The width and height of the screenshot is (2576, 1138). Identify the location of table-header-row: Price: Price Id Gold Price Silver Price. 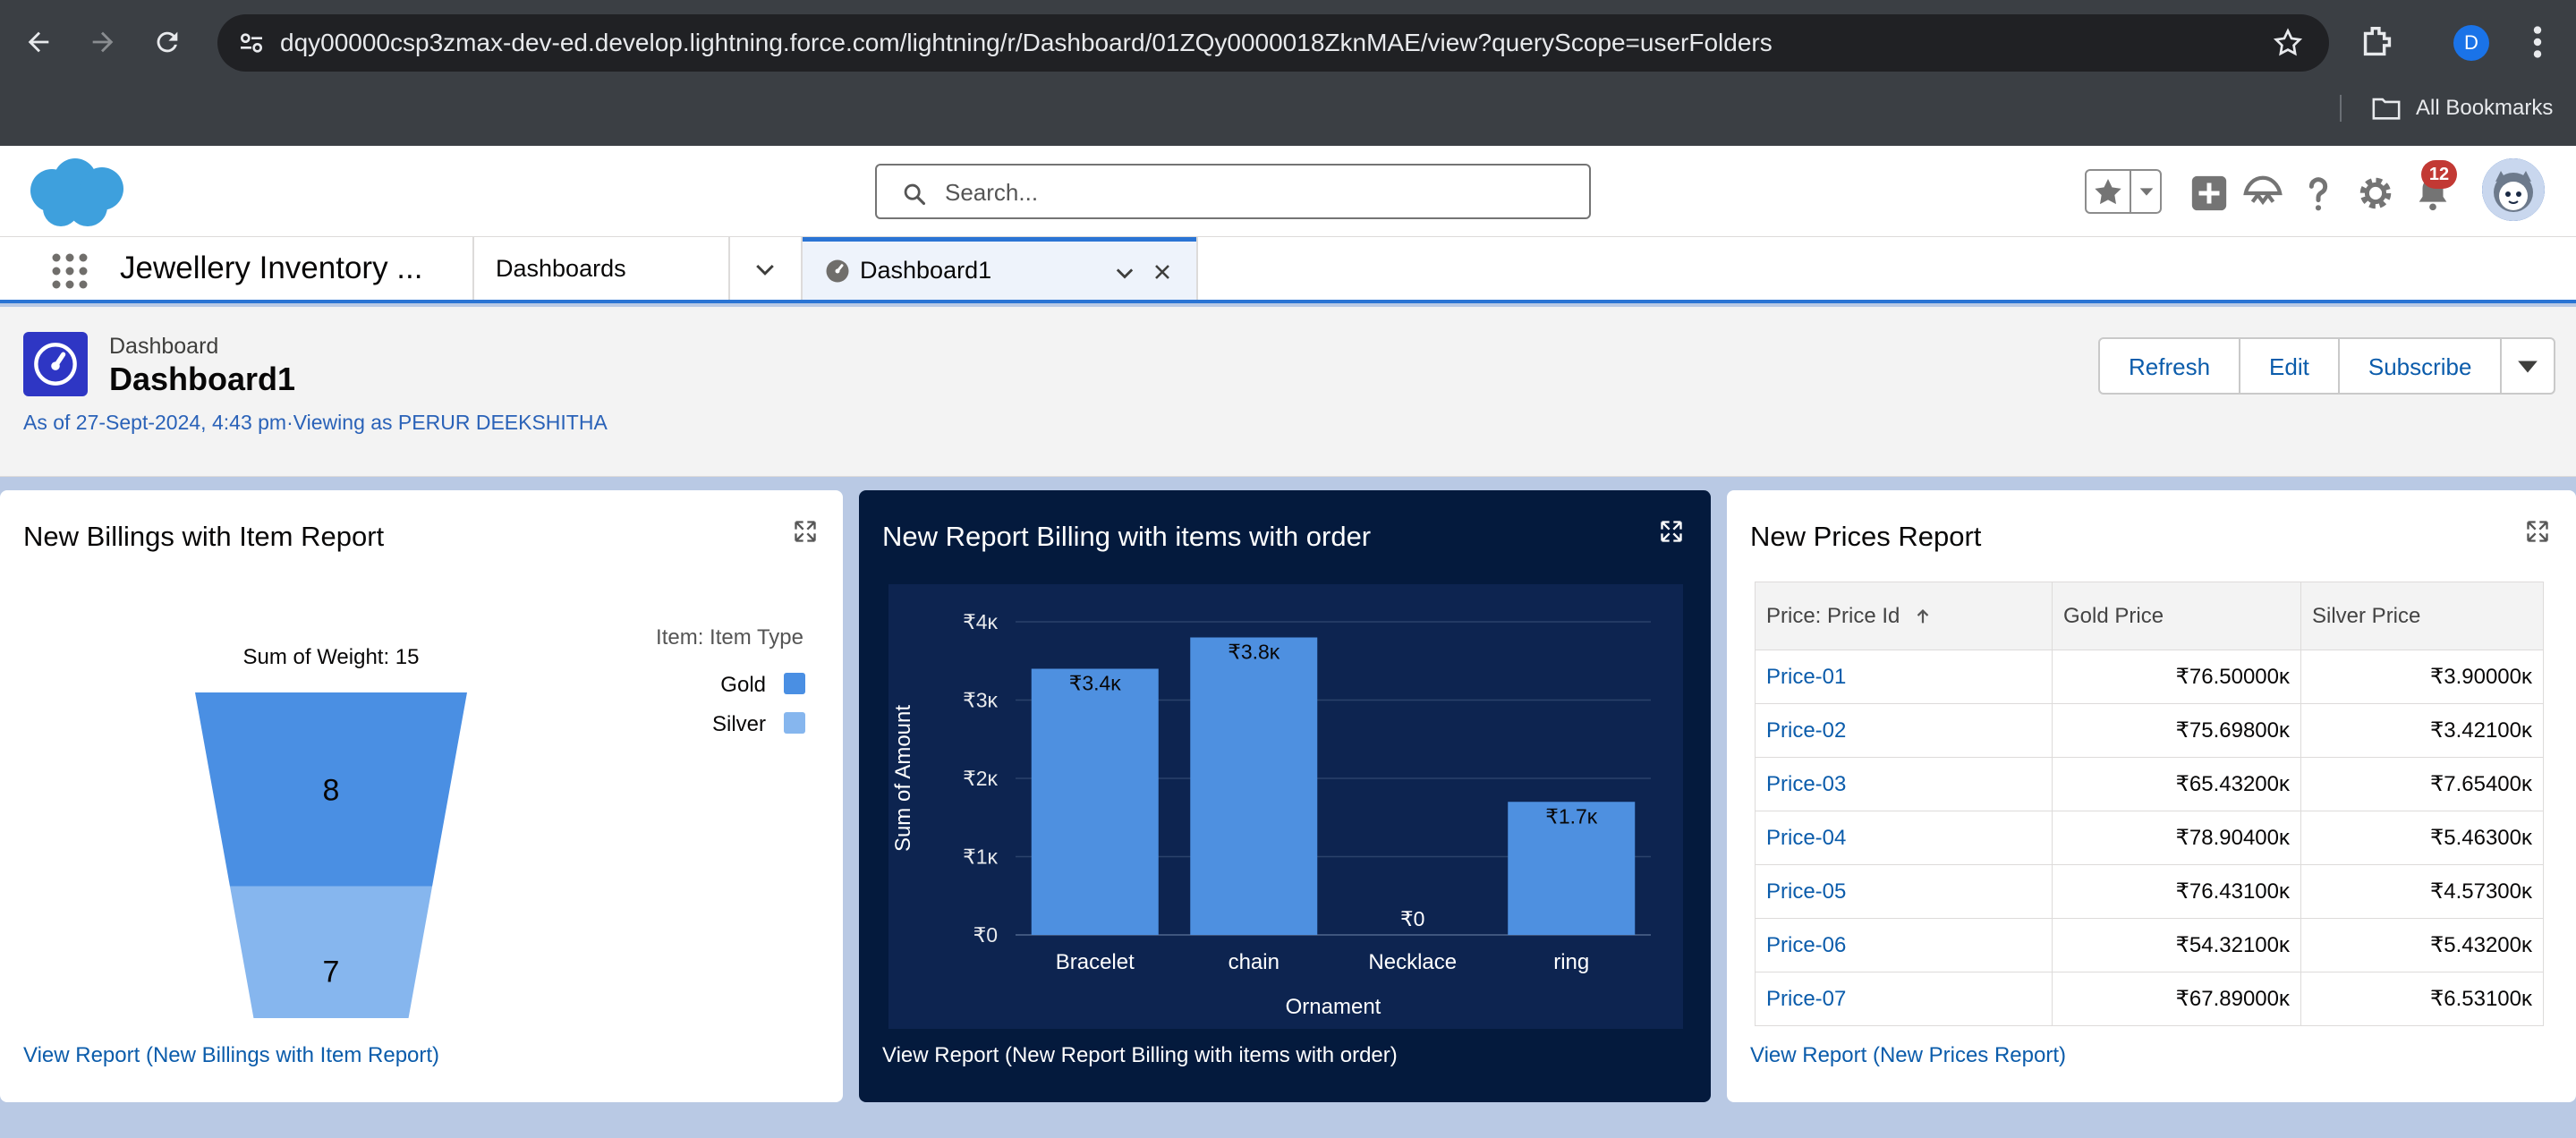
(2149, 616).